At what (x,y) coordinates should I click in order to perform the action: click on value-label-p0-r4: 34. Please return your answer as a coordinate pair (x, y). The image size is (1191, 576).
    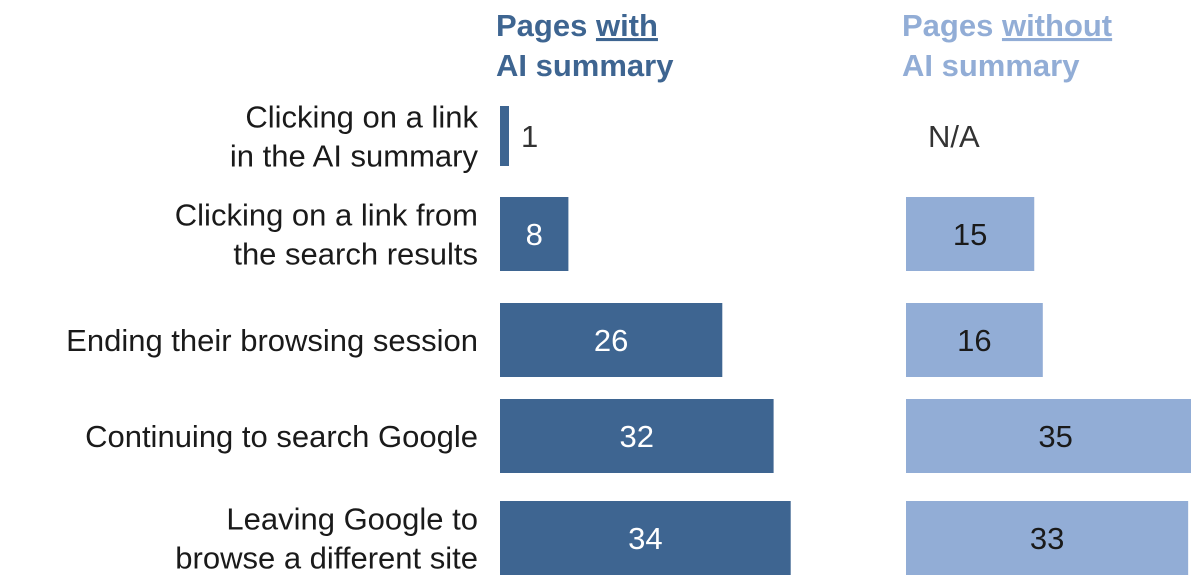
    Looking at the image, I should click on (645, 538).